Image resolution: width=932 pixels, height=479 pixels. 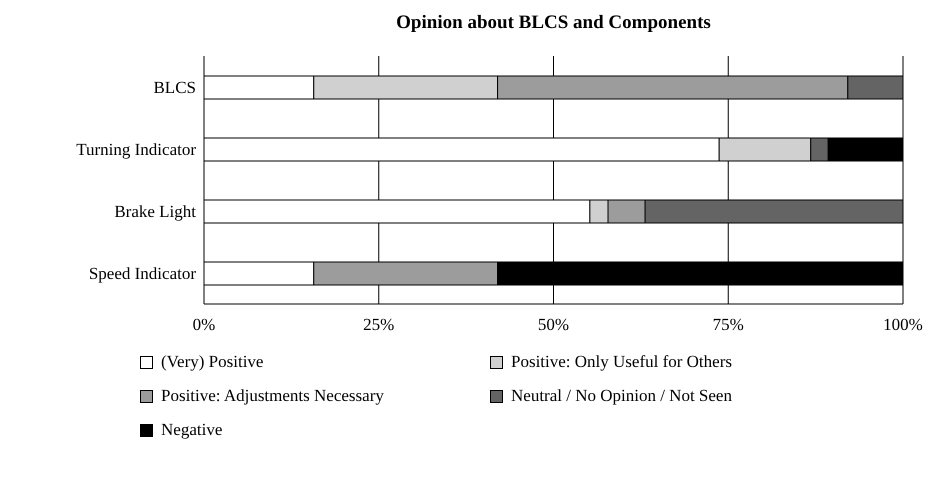 I want to click on y-tick-label: Brake Light, so click(x=155, y=212).